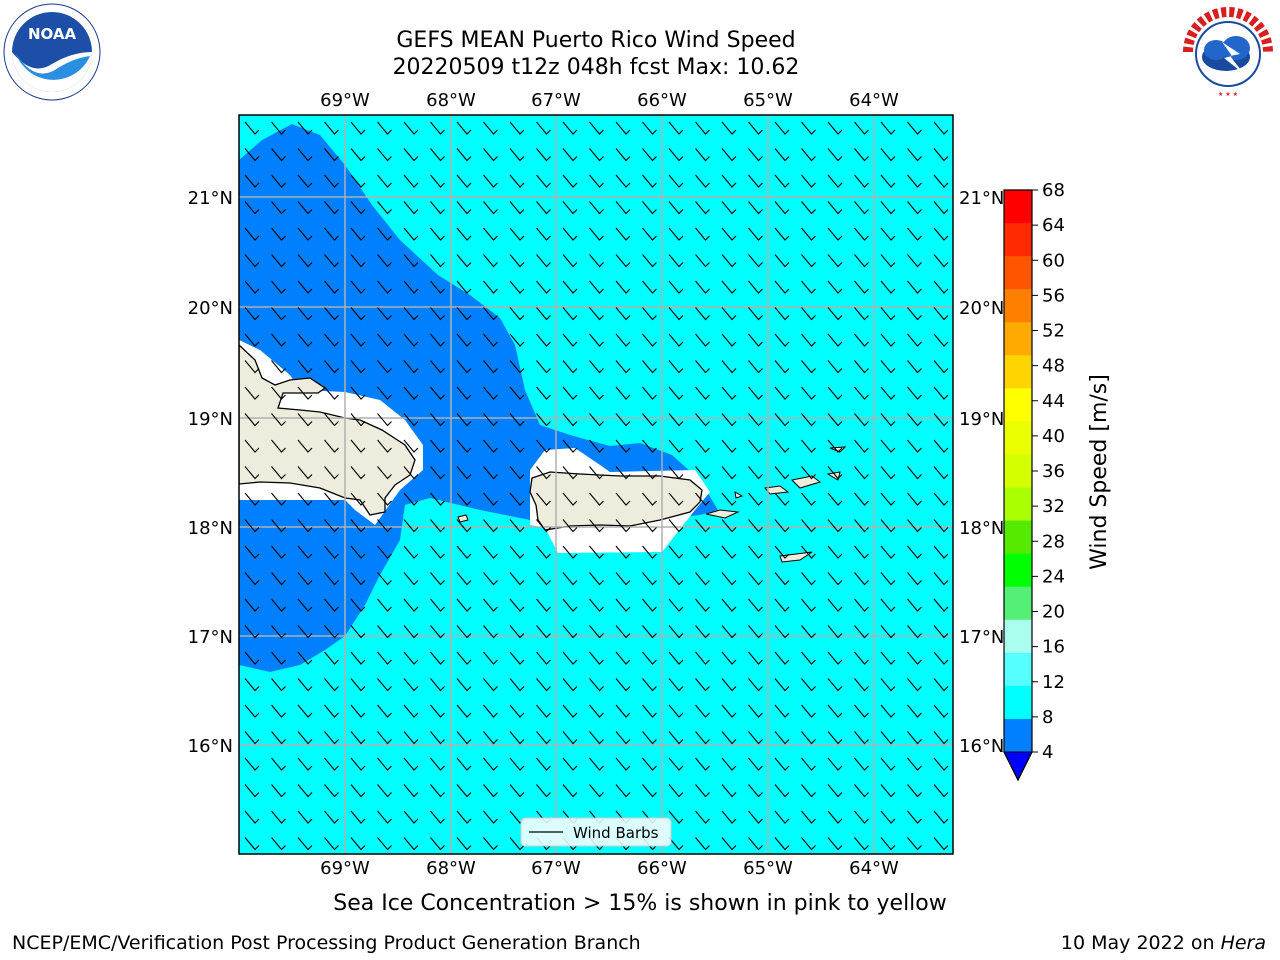  Describe the element at coordinates (210, 198) in the screenshot. I see `lat-label: 21°N` at that location.